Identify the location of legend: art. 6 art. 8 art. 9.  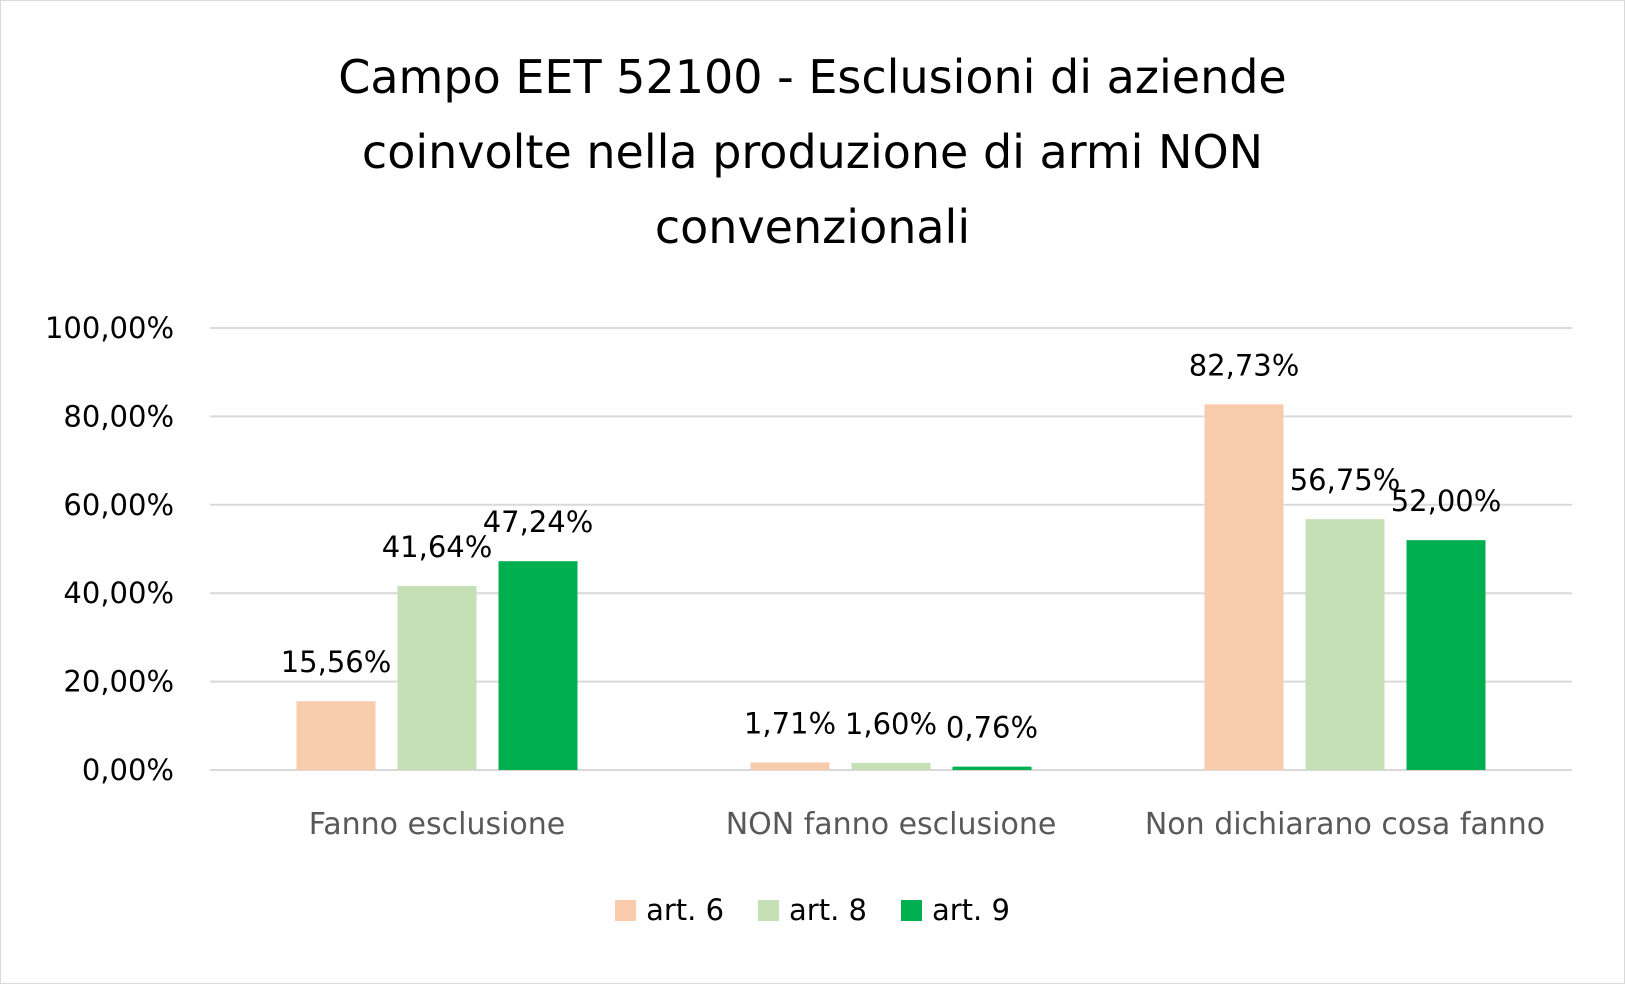
(812, 910).